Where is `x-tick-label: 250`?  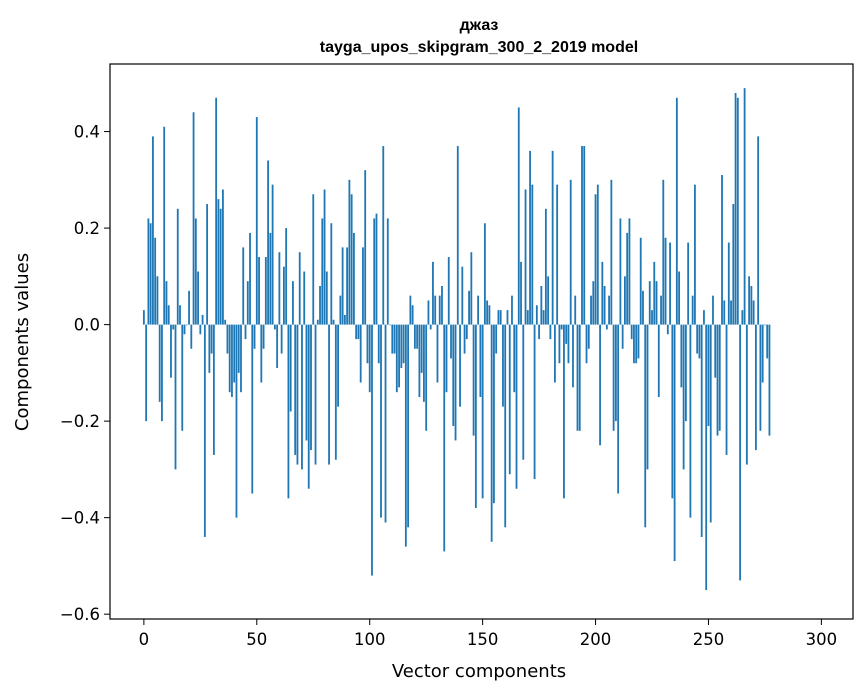
x-tick-label: 250 is located at coordinates (709, 639).